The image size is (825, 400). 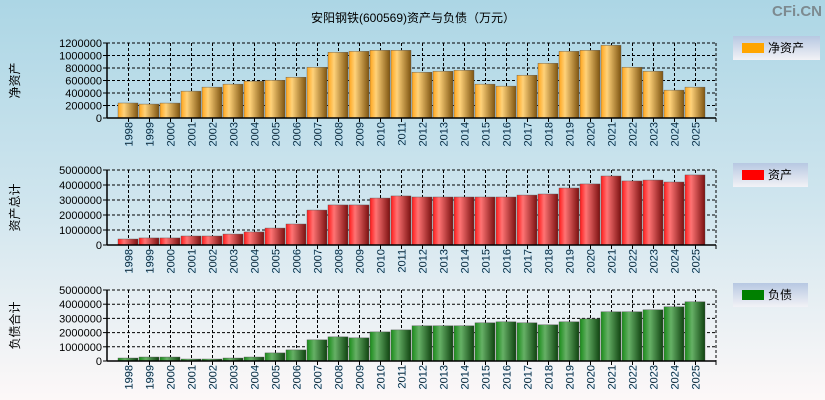 I want to click on bar-2022, so click(x=632, y=92).